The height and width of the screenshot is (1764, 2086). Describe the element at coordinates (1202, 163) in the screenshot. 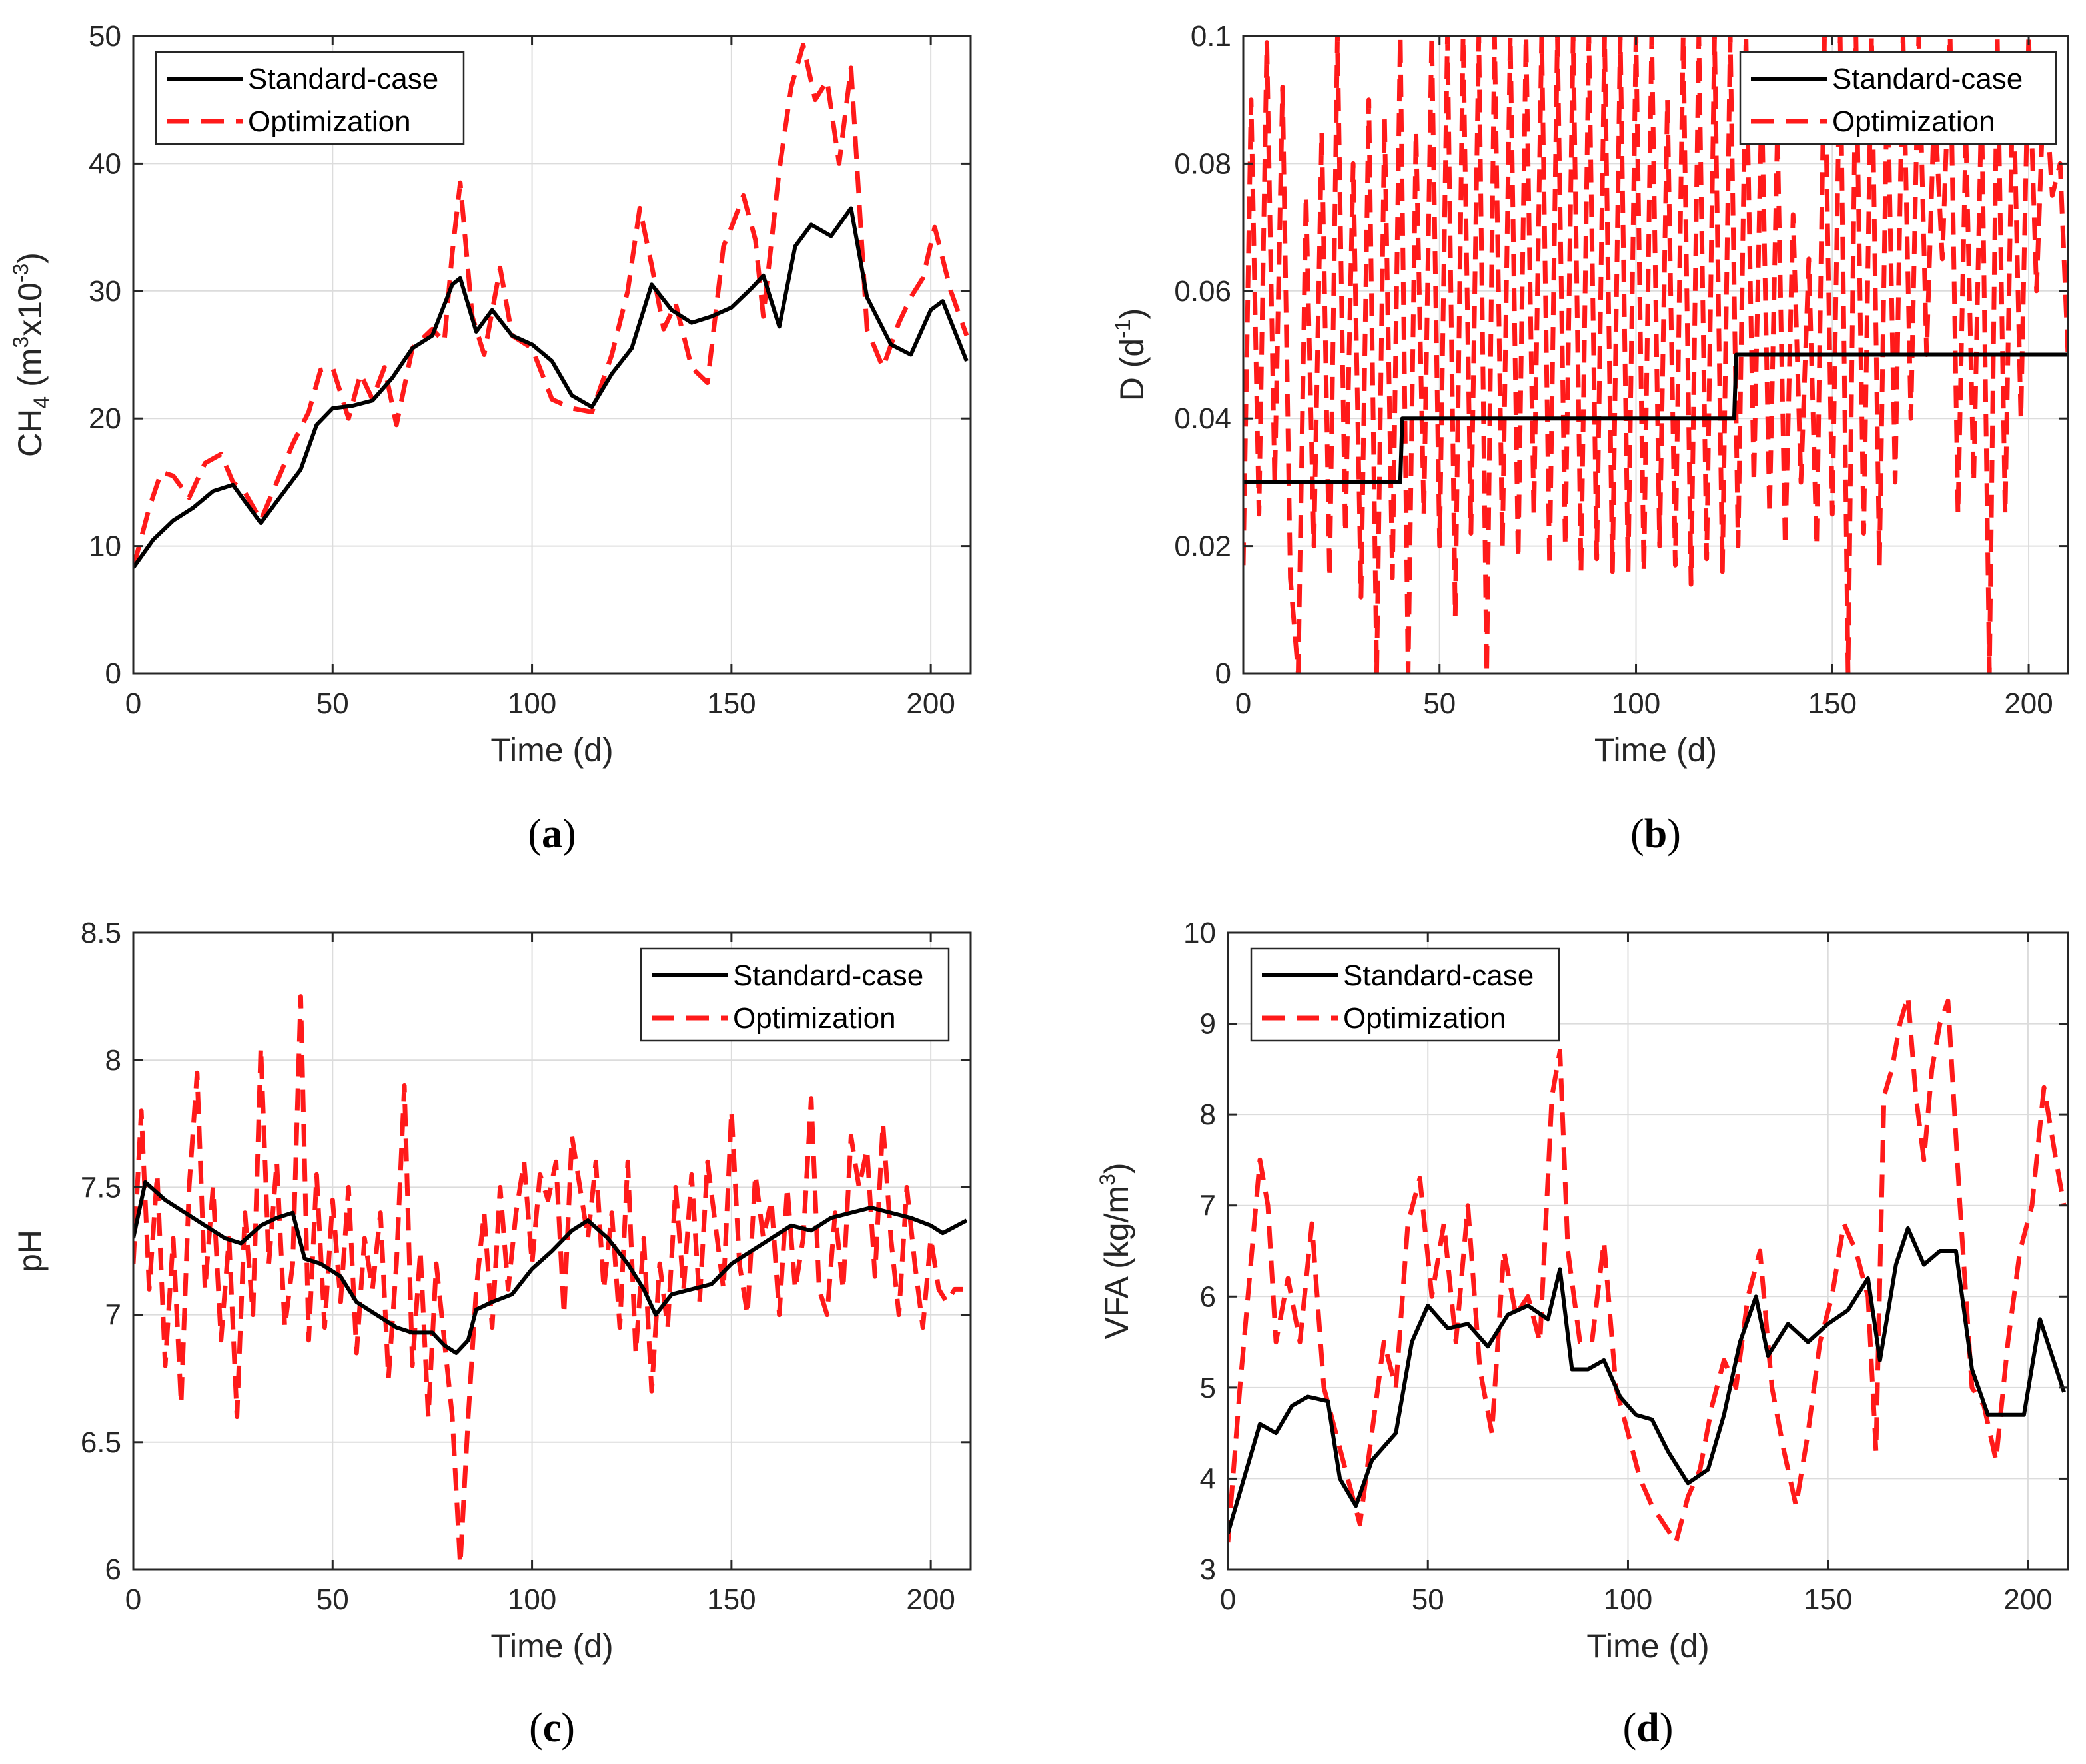

I see `y-tick-label: 0.08` at that location.